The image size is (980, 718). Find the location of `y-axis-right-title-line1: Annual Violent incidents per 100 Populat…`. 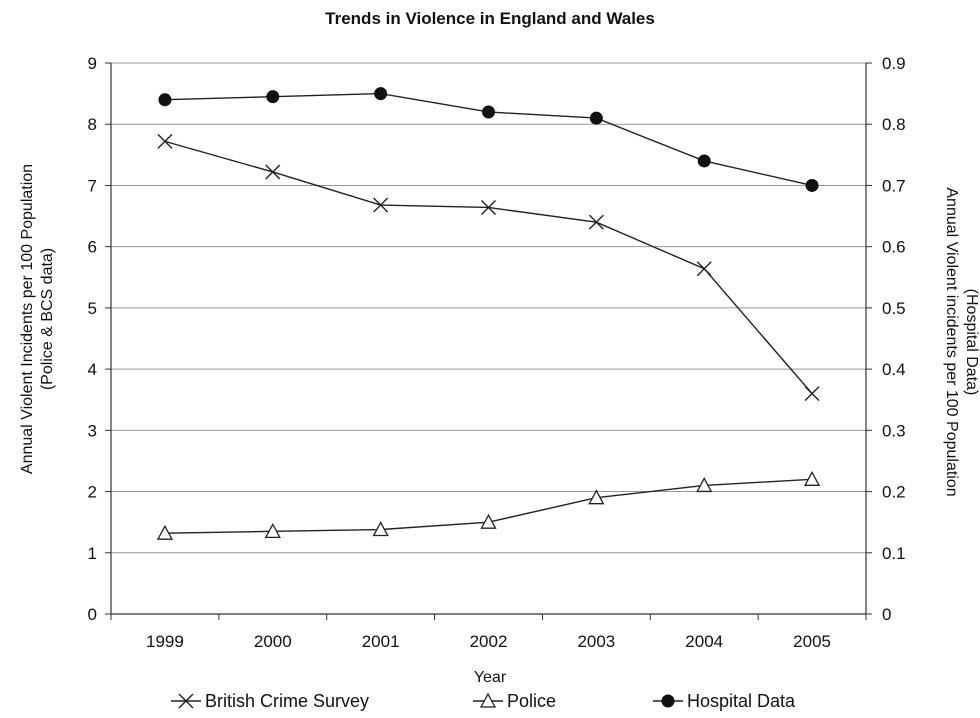

y-axis-right-title-line1: Annual Violent incidents per 100 Populat… is located at coordinates (951, 341).